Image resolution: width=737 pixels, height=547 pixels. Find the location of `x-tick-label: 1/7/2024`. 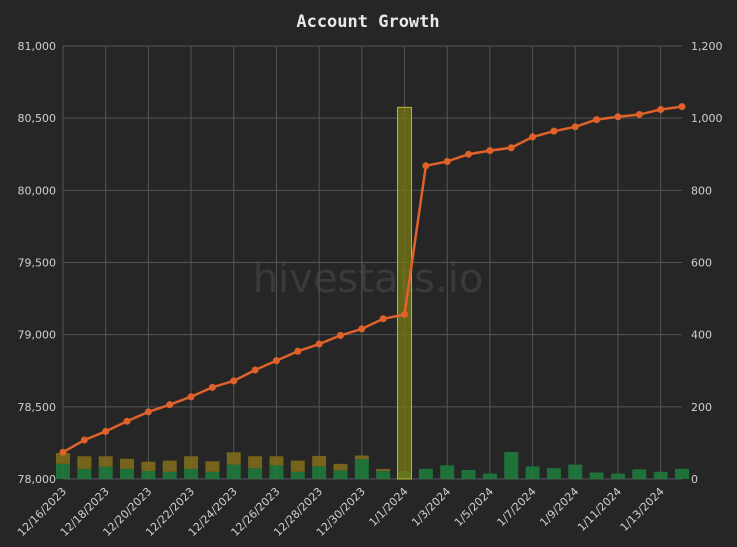

x-tick-label: 1/7/2024 is located at coordinates (517, 507).